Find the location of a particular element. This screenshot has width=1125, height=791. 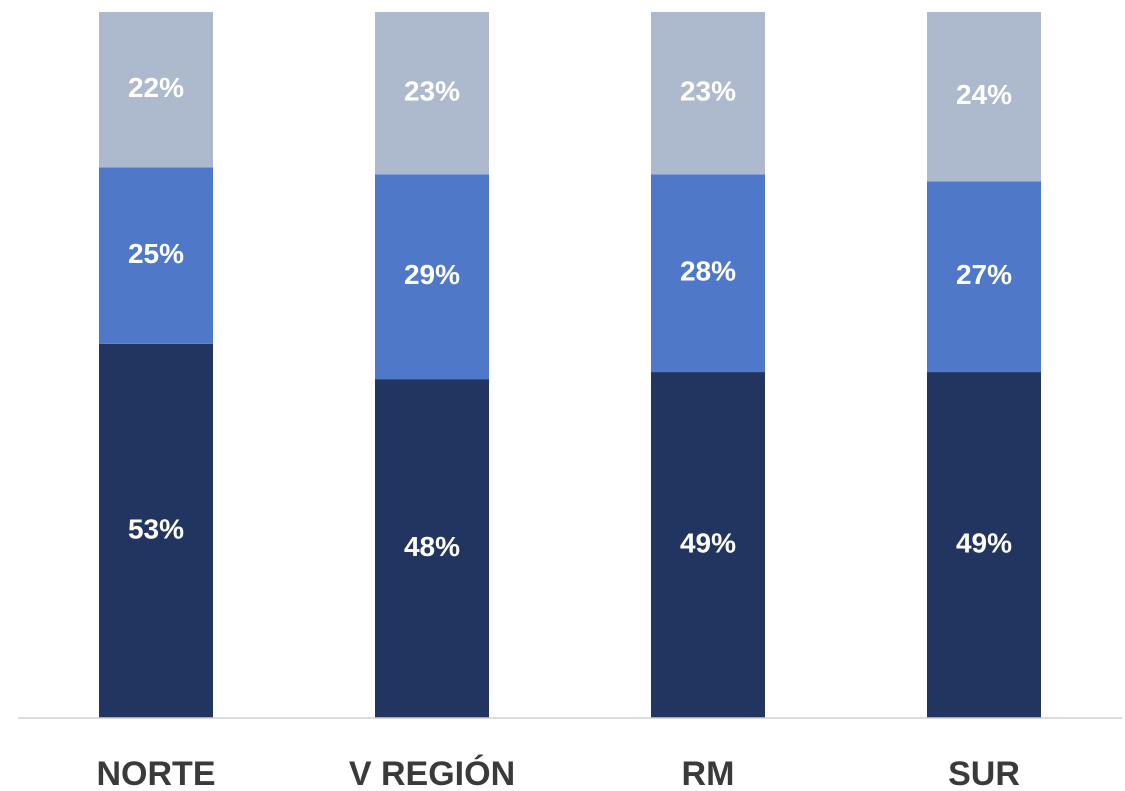

data-label: 48% is located at coordinates (432, 546).